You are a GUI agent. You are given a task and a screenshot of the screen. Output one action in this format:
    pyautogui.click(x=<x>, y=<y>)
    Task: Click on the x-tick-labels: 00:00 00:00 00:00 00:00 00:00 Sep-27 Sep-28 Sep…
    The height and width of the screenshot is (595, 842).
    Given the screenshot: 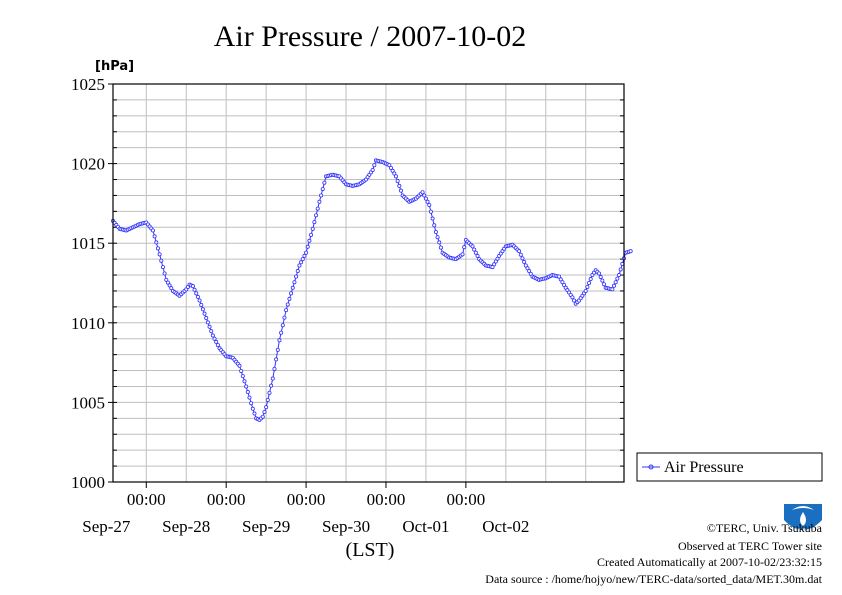 What is the action you would take?
    pyautogui.click(x=305, y=509)
    